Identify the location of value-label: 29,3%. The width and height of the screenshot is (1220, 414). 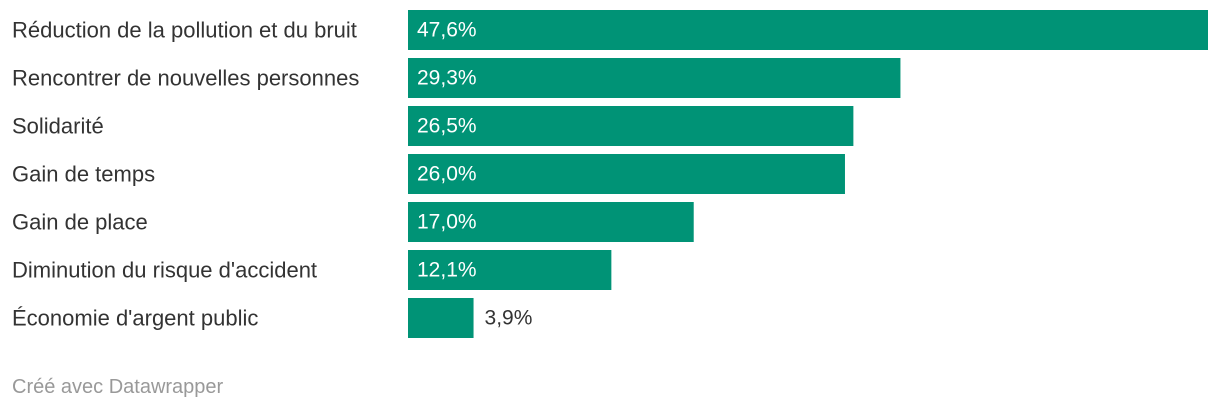
(447, 78).